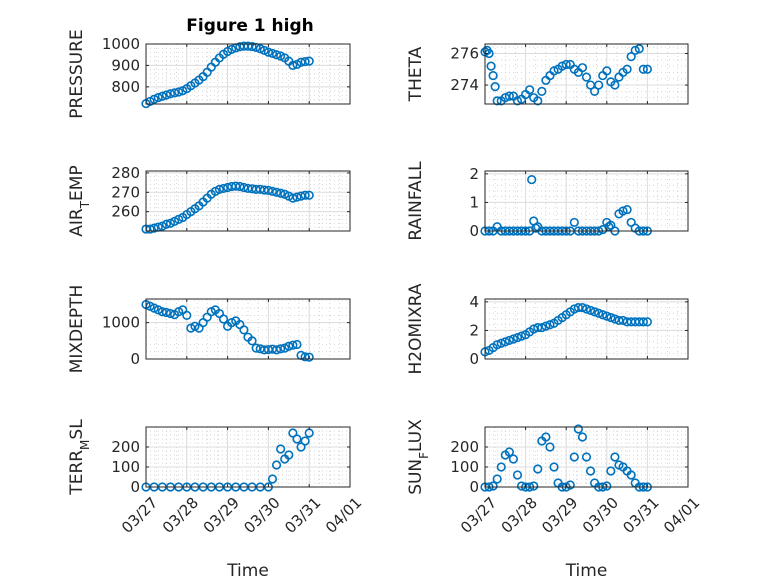 This screenshot has width=778, height=583. I want to click on panel-theta-y-tick-label: 276, so click(464, 53).